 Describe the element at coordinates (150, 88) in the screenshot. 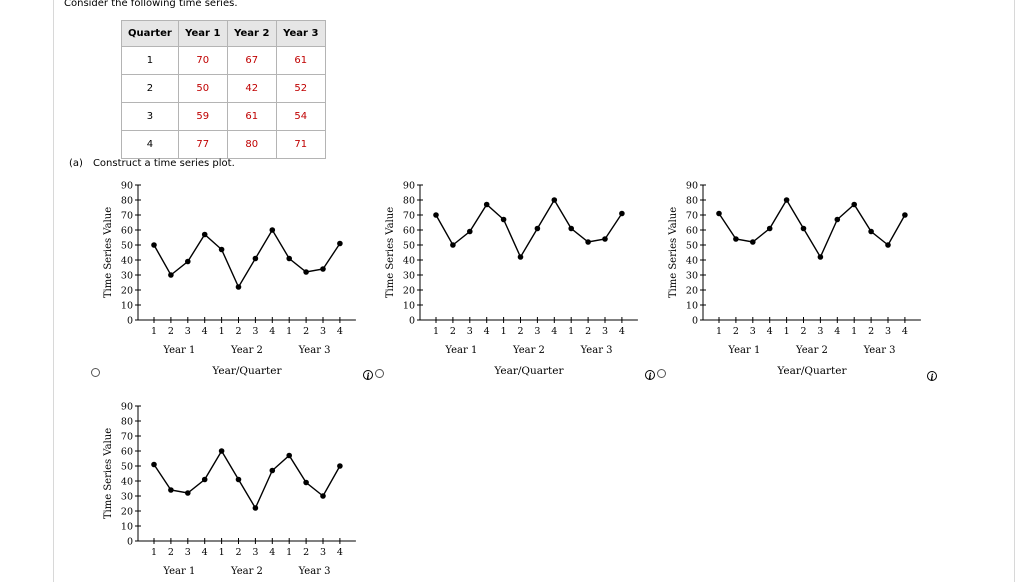

I see `table-cell: 2` at that location.